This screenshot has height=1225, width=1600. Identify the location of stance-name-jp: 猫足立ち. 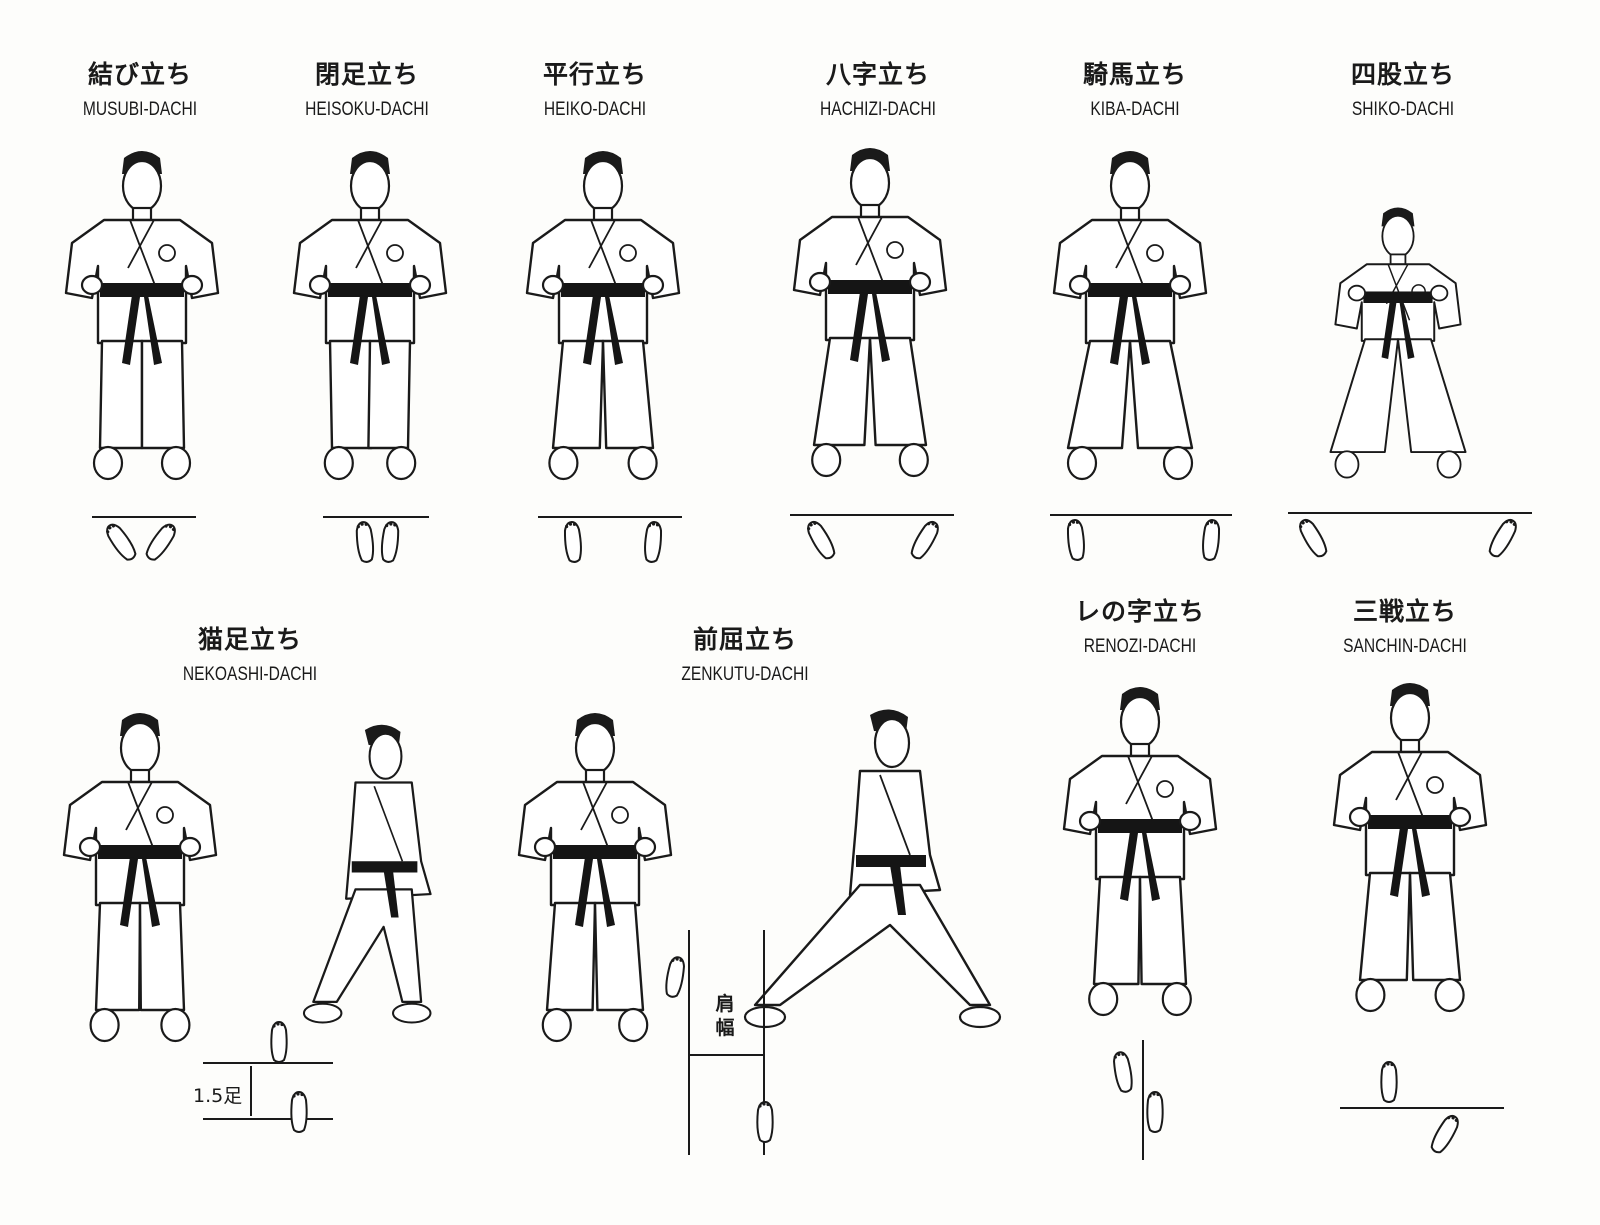
(249, 639).